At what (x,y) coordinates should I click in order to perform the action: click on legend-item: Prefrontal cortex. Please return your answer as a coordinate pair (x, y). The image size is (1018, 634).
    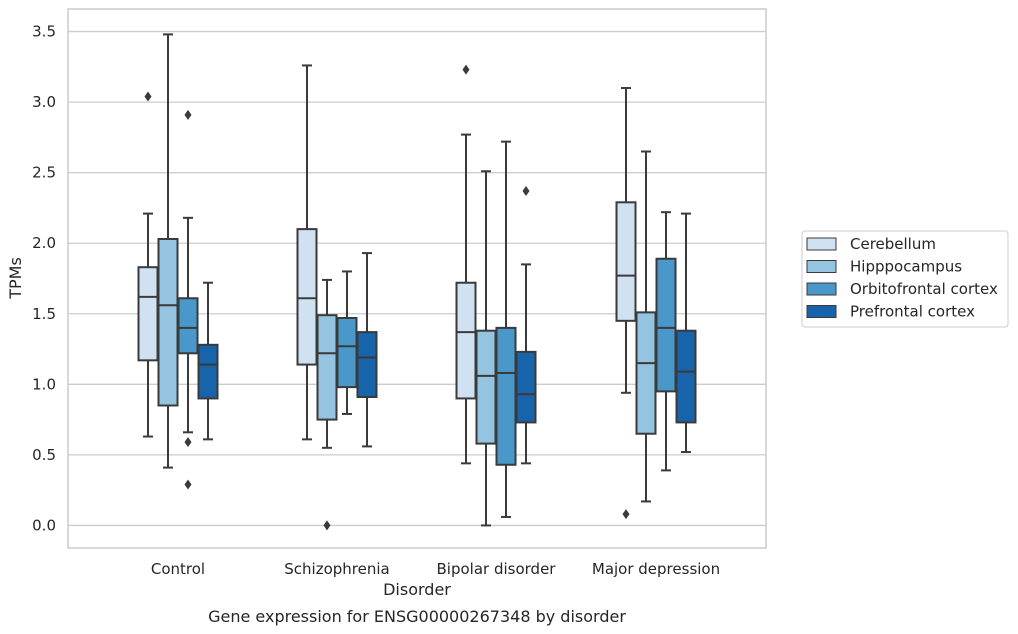
    Looking at the image, I should click on (890, 312).